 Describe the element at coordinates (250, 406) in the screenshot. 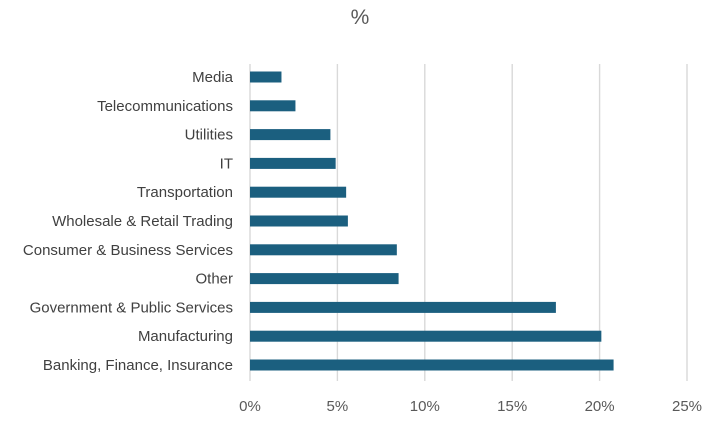

I see `x-tick-label: 0%` at that location.